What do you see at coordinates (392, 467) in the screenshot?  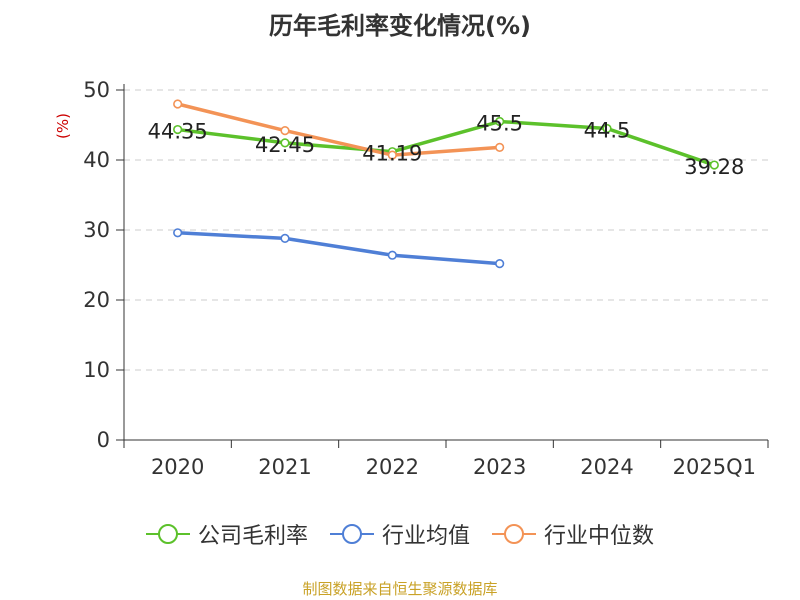 I see `x-tick-label: 2022` at bounding box center [392, 467].